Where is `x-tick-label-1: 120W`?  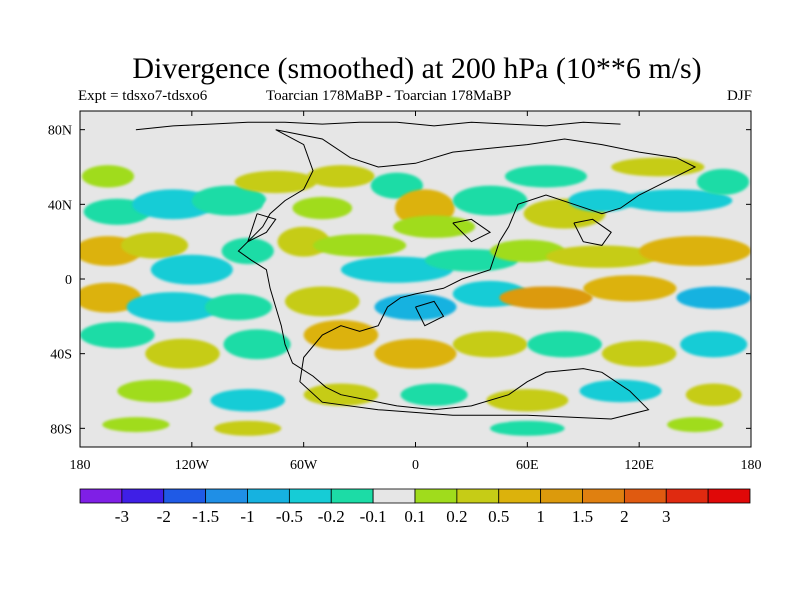
x-tick-label-1: 120W is located at coordinates (192, 465).